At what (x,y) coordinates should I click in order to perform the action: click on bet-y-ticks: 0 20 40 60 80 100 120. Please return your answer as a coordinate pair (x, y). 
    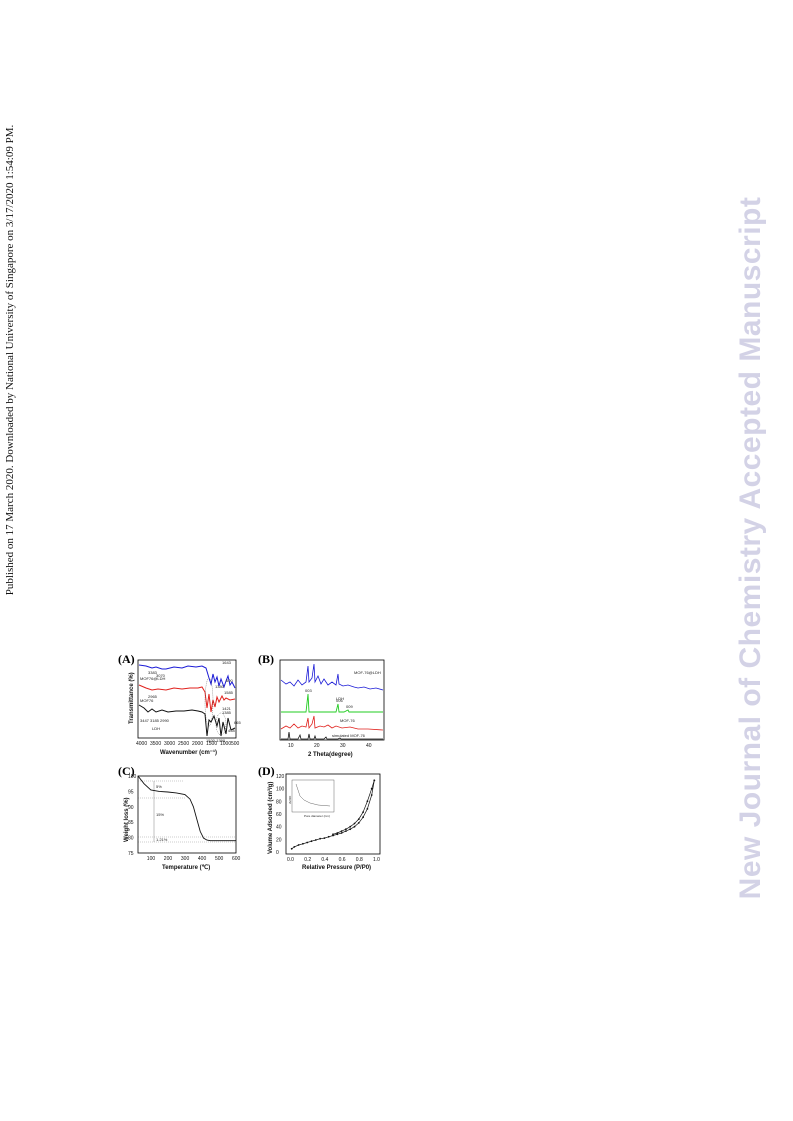
    Looking at the image, I should click on (280, 815).